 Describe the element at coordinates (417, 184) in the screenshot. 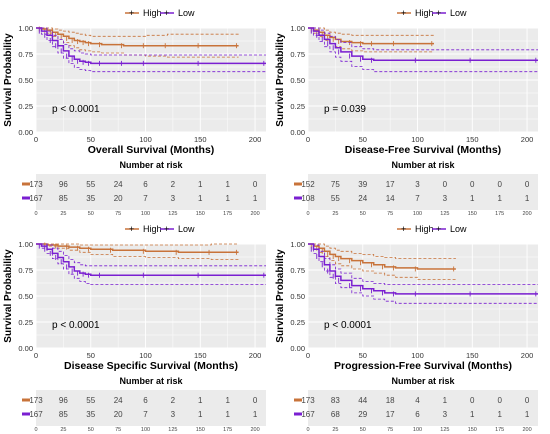

I see `risk-count: 3` at that location.